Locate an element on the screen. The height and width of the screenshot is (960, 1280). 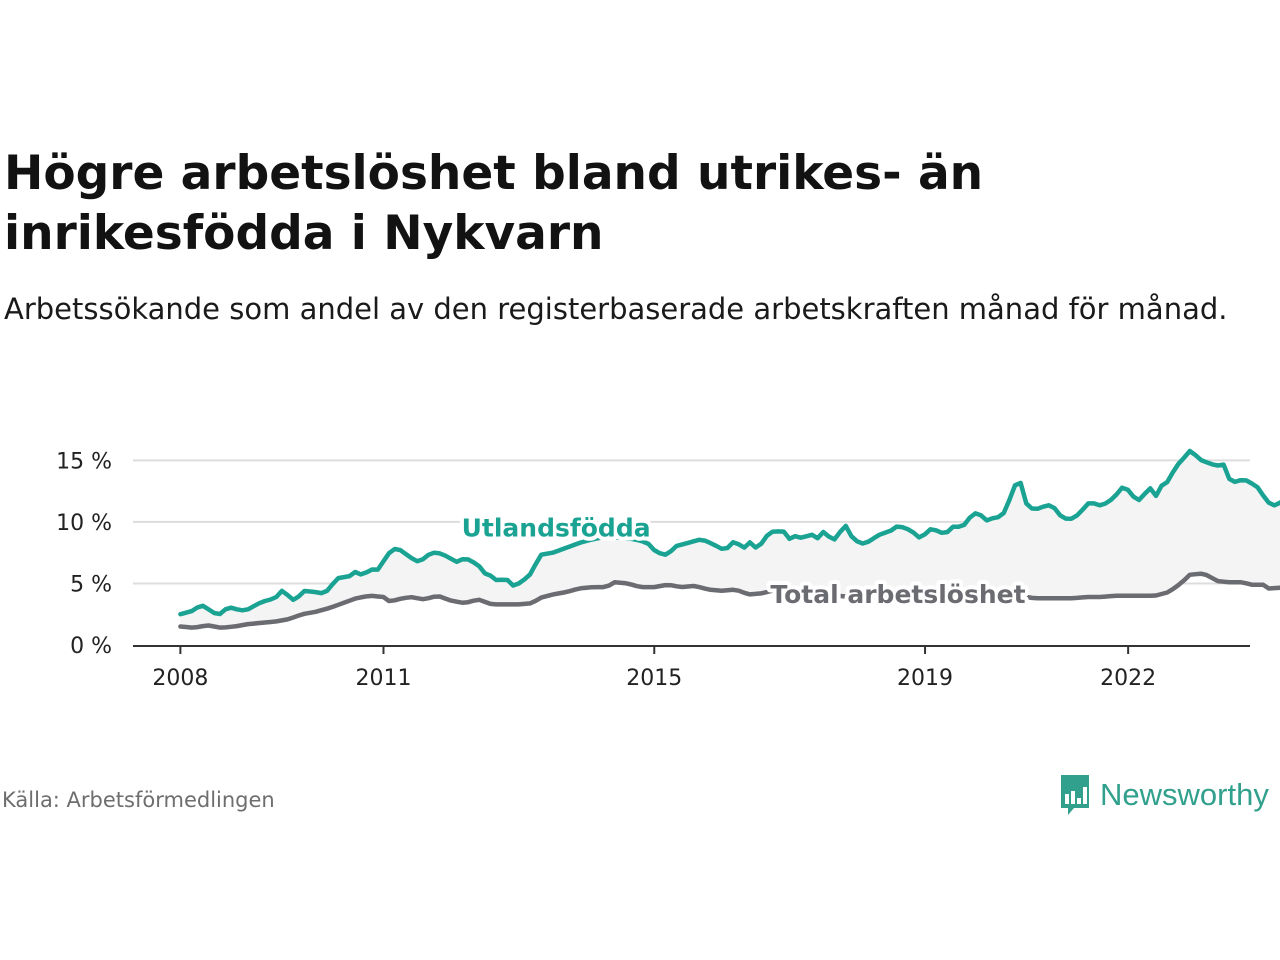
total-series-line is located at coordinates (729, 600).